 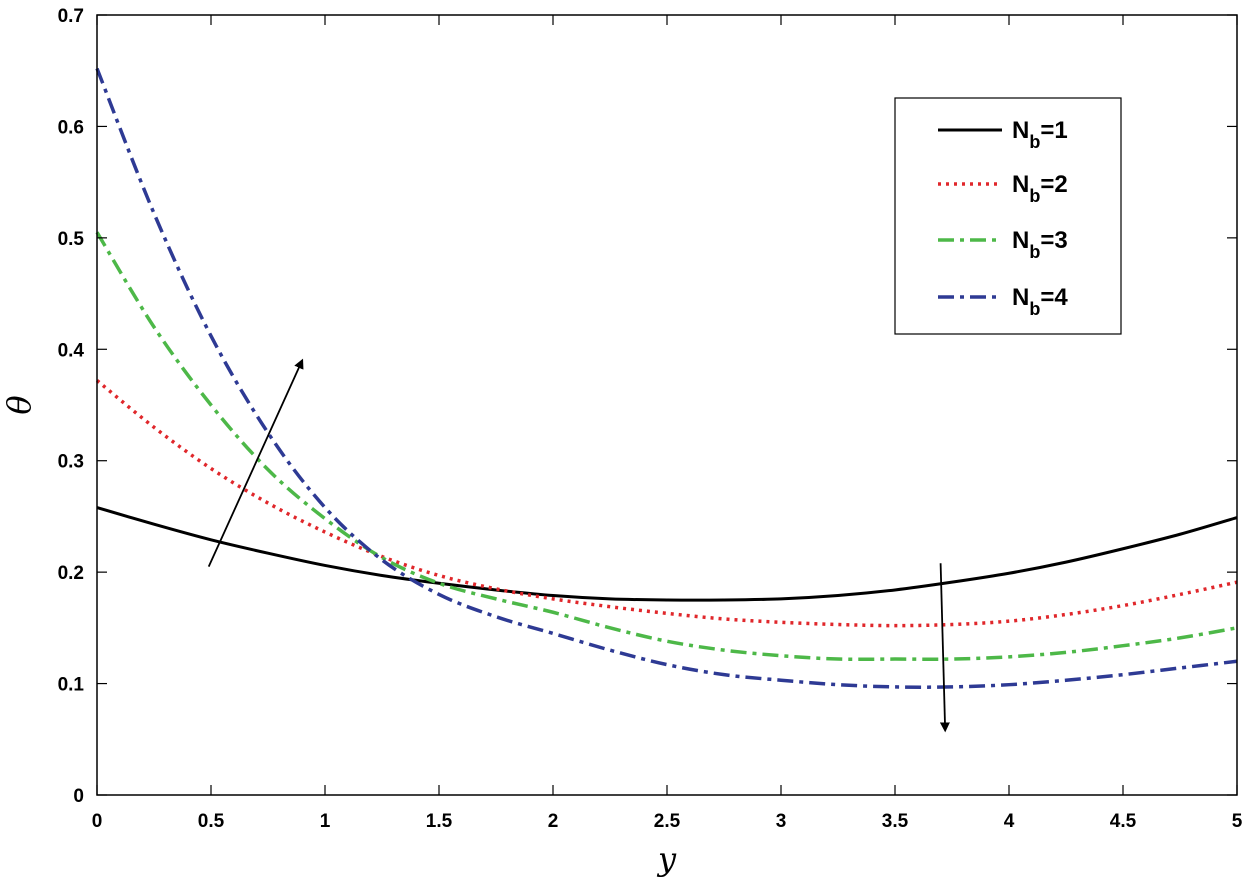 What do you see at coordinates (1123, 821) in the screenshot?
I see `x-tick-label: 4.5` at bounding box center [1123, 821].